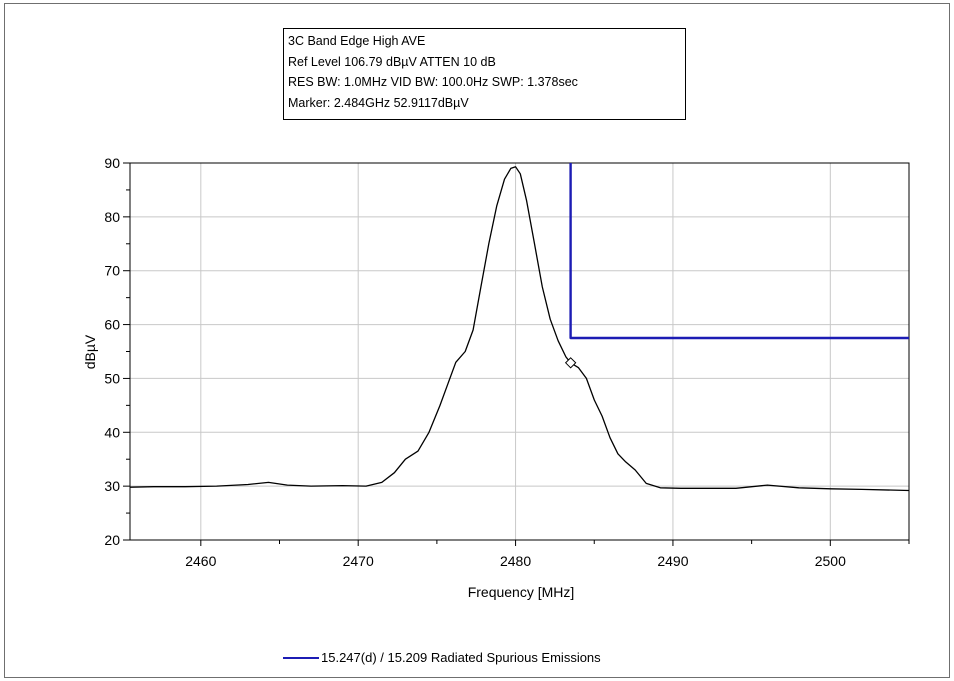  I want to click on y-tick-label: 60, so click(112, 325).